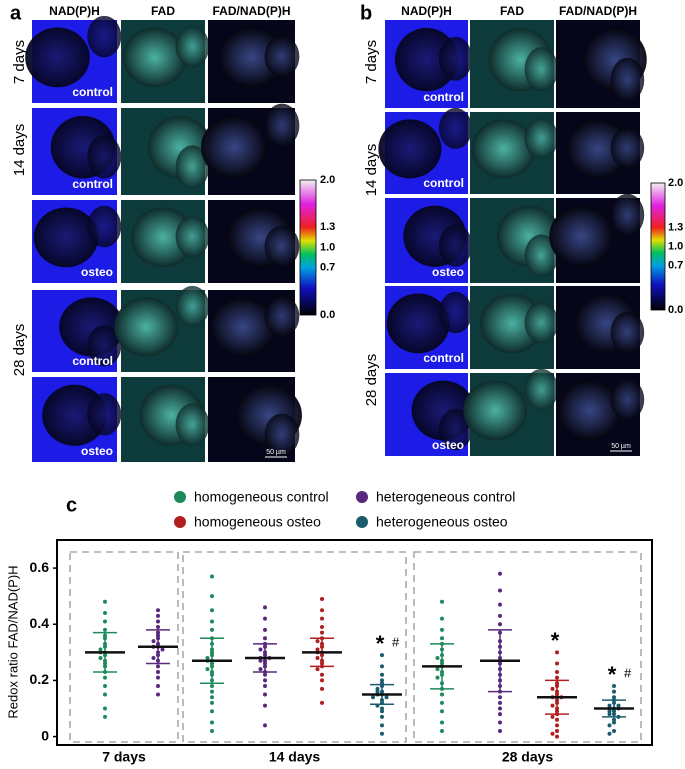 The image size is (685, 769). I want to click on colorbar-tick-label: 0.7, so click(675, 265).